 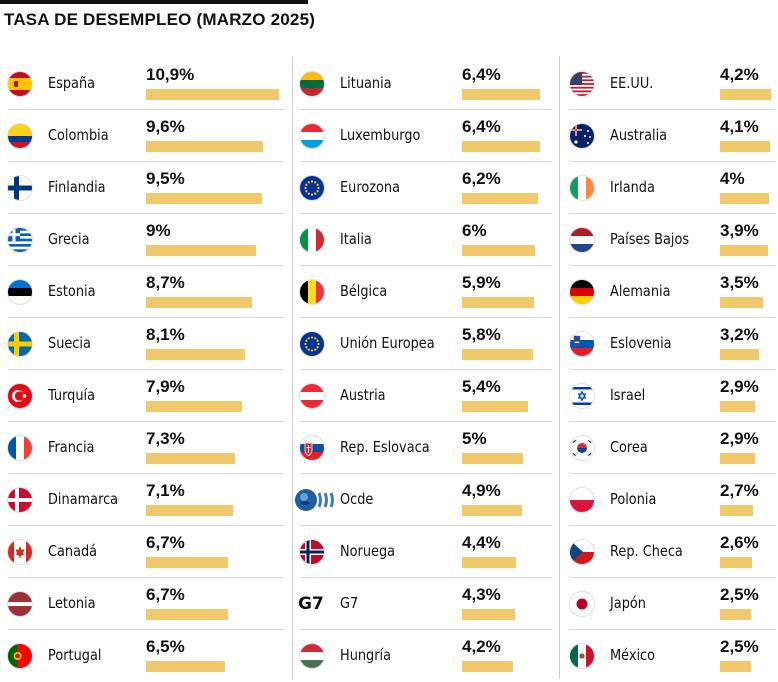 What do you see at coordinates (72, 83) in the screenshot?
I see `category-label: España` at bounding box center [72, 83].